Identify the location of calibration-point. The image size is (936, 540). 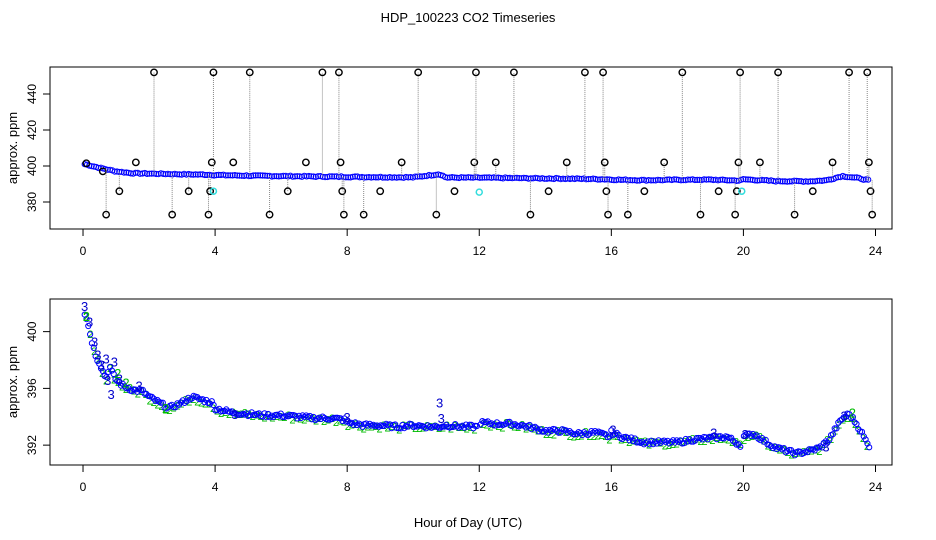
(213, 191).